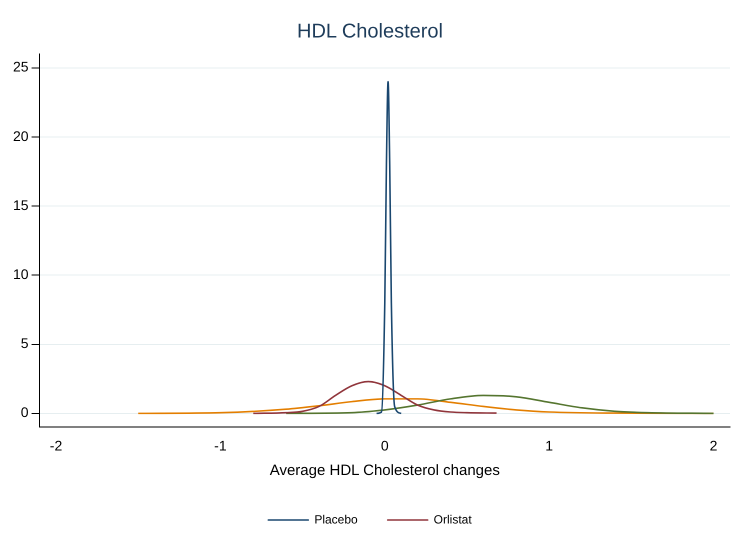 This screenshot has height=546, width=745. I want to click on x-tick-label: -2, so click(56, 445).